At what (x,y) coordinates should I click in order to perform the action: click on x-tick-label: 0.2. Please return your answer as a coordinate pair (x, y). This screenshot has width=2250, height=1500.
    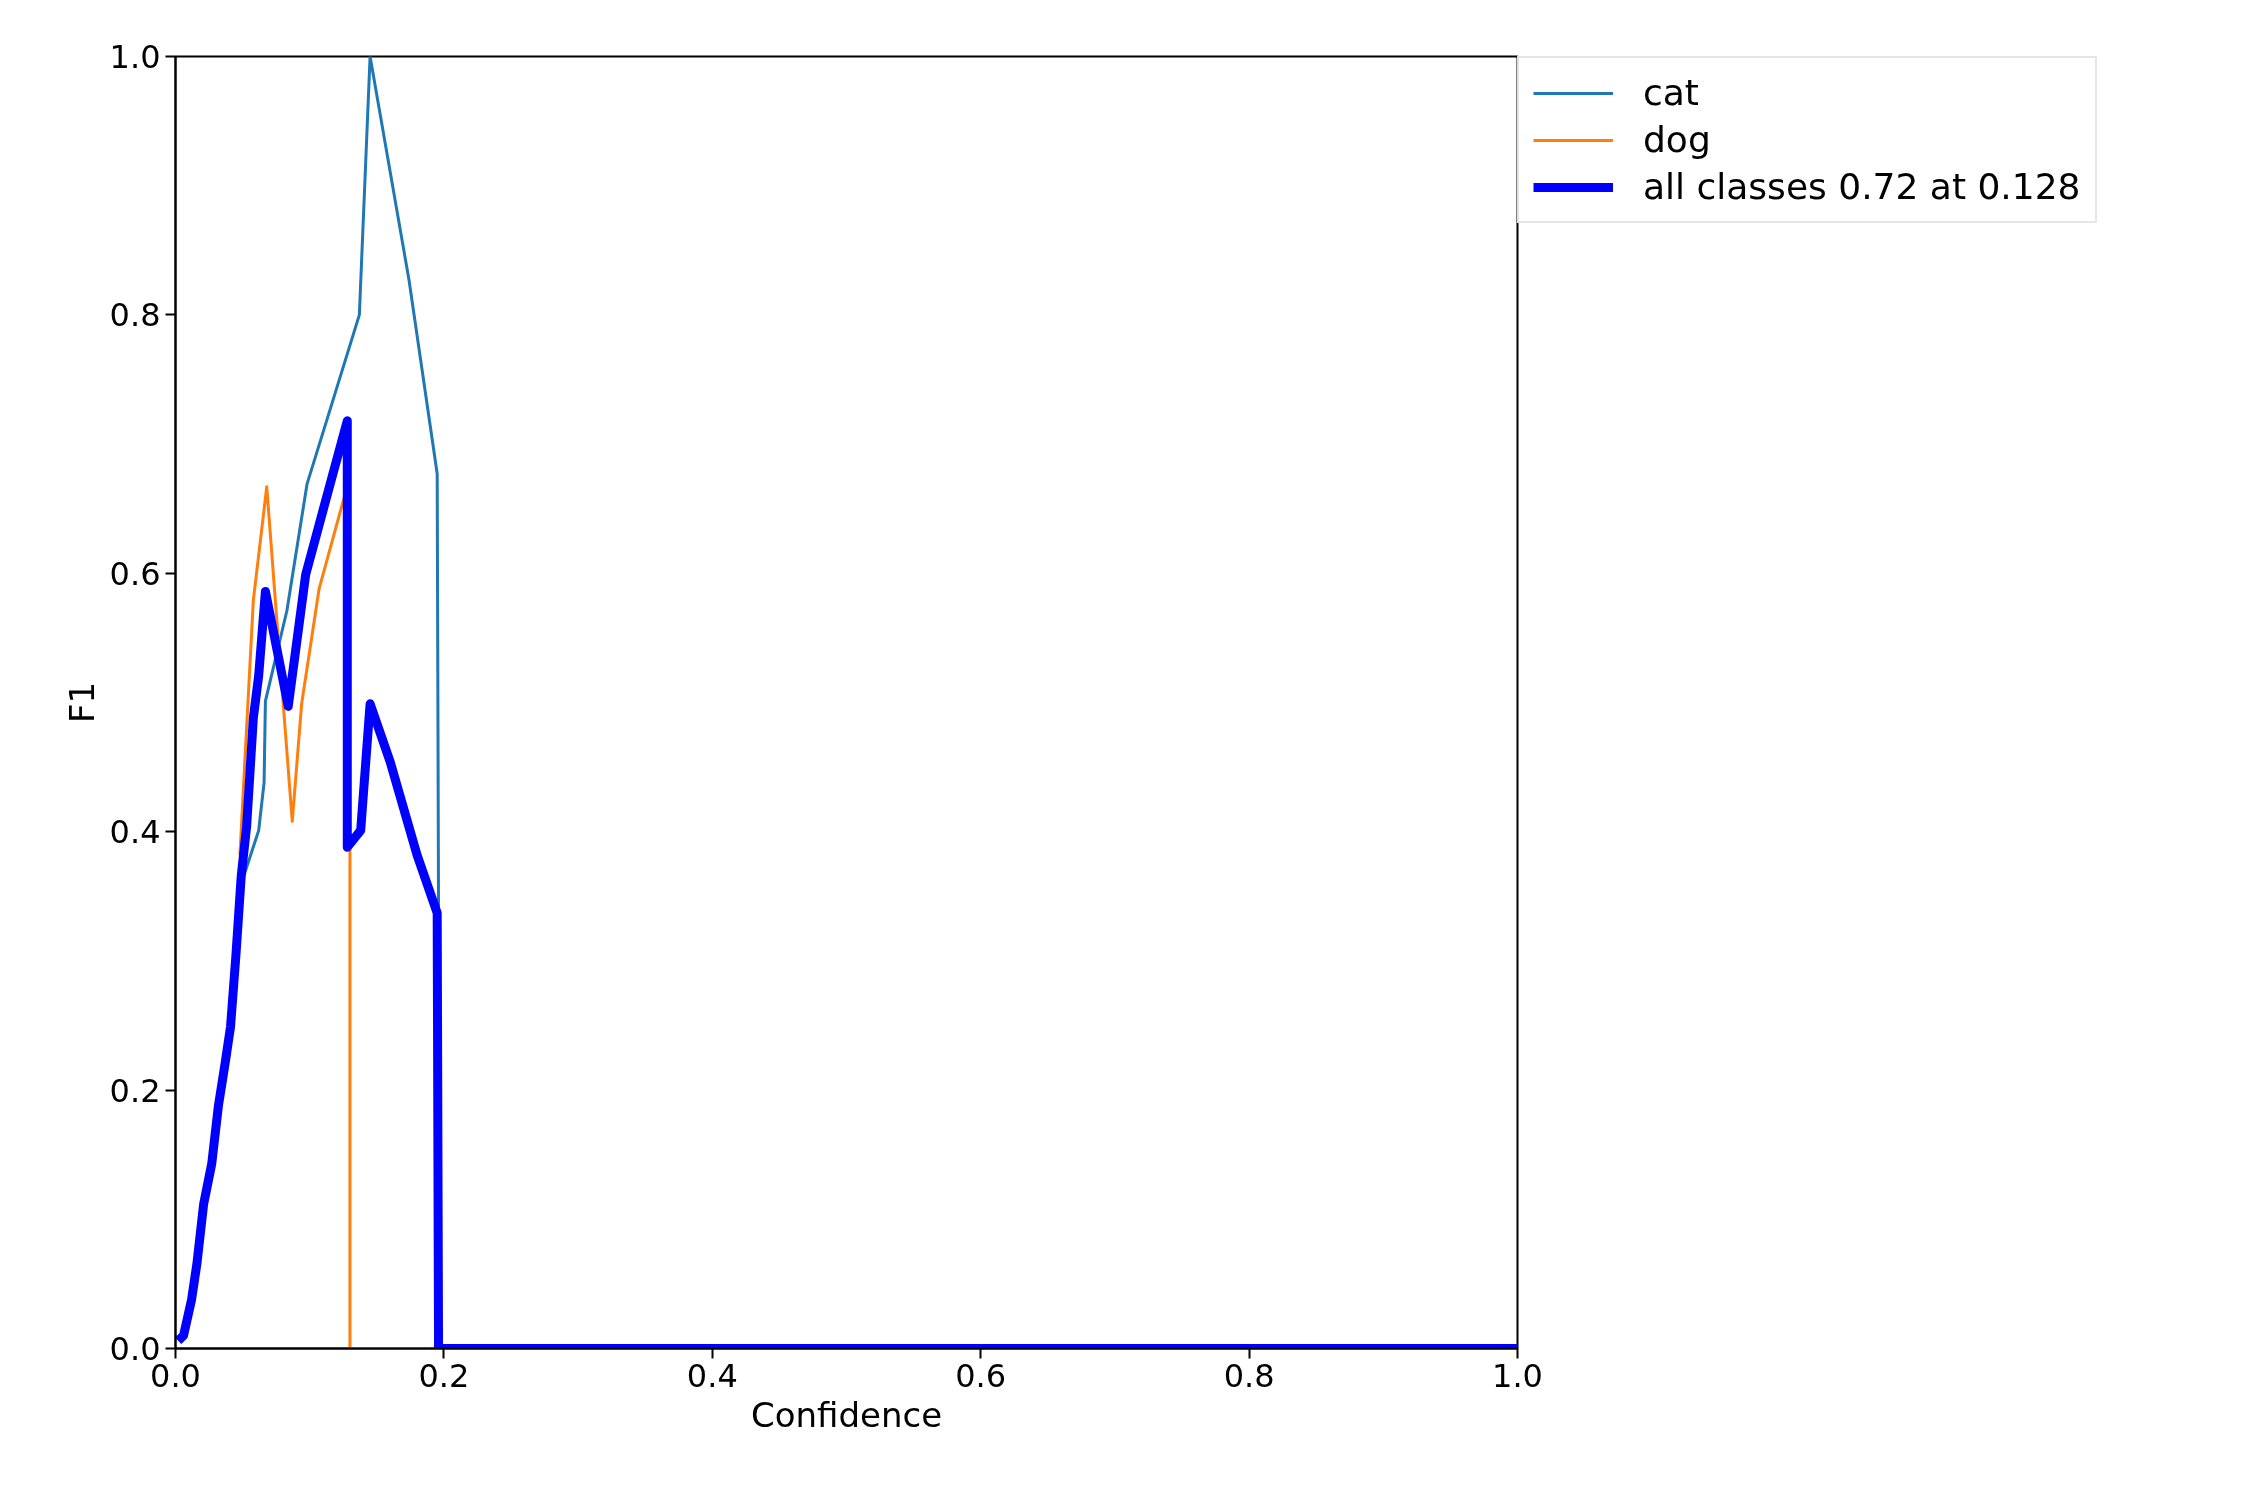
    Looking at the image, I should click on (444, 1375).